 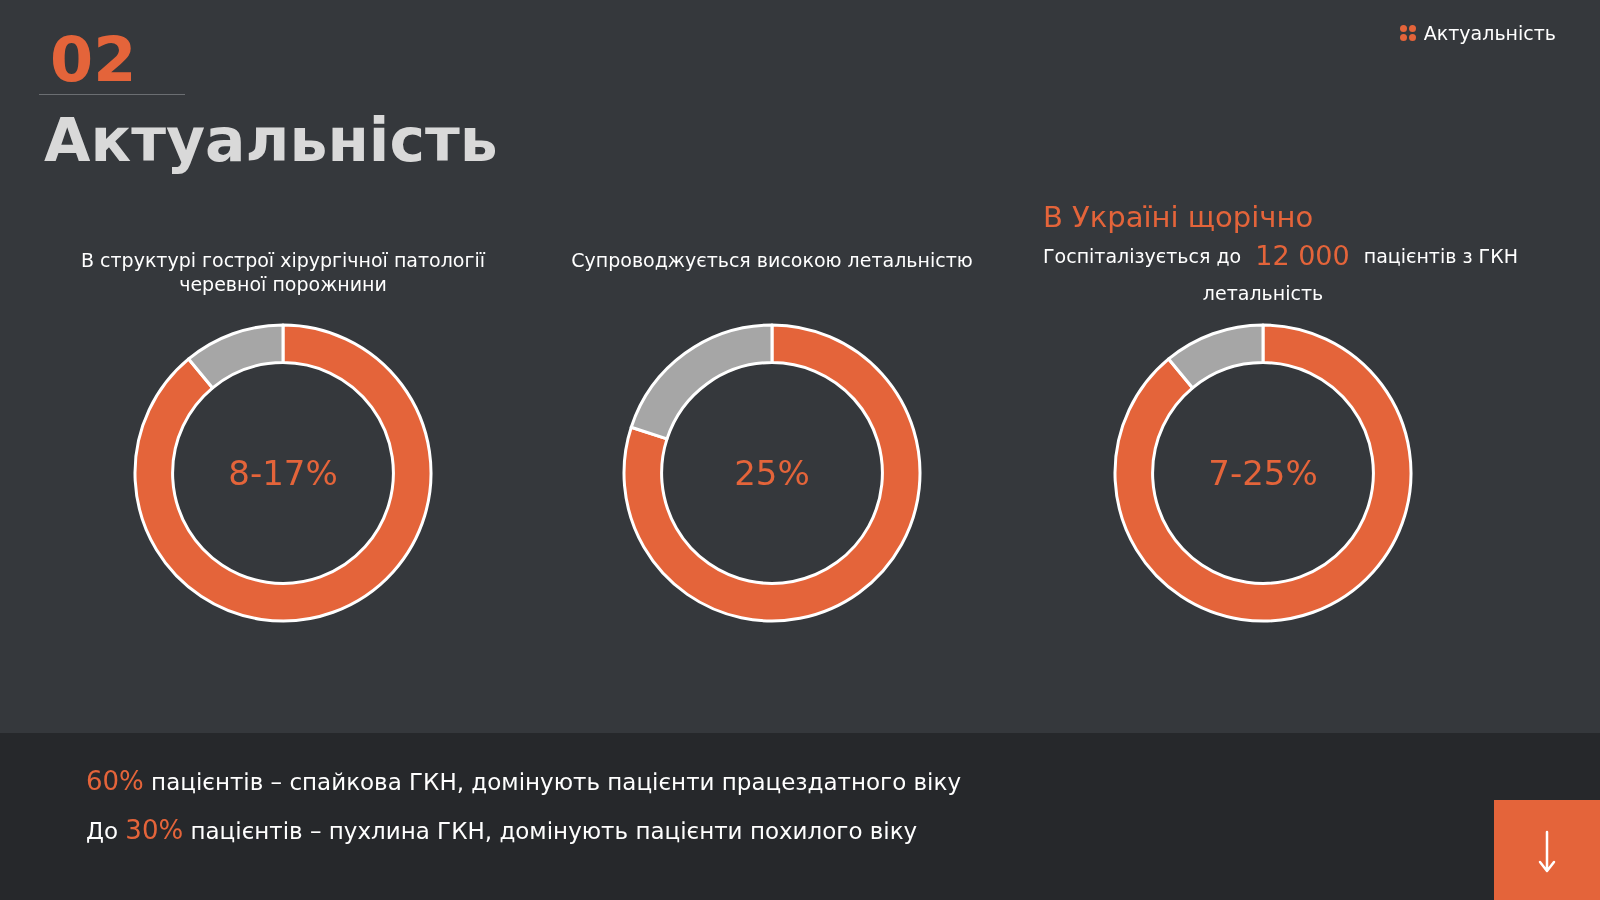 What do you see at coordinates (283, 473) in the screenshot?
I see `text: 8-17%` at bounding box center [283, 473].